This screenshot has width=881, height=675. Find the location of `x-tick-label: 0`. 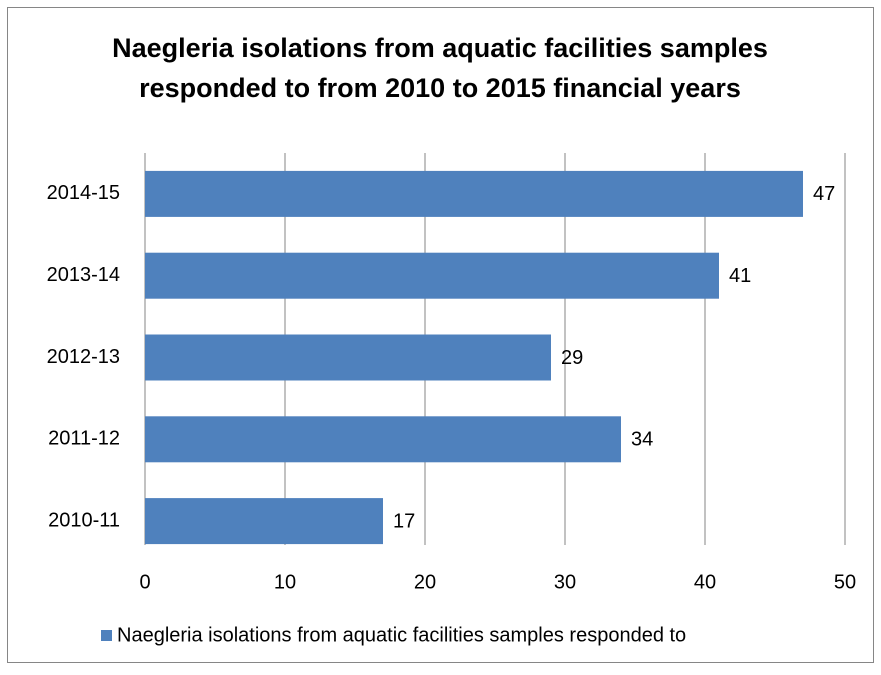

x-tick-label: 0 is located at coordinates (144, 582).